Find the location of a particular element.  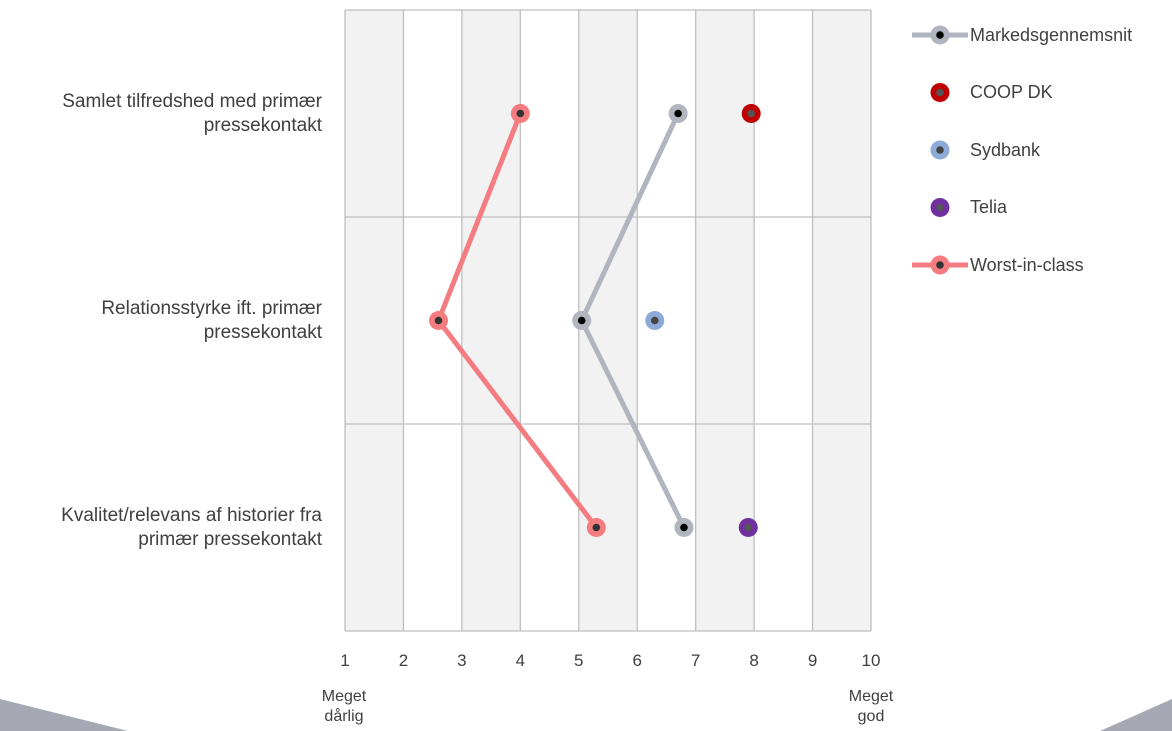

x-axis-ticks: 1 2 3 4 5 6 7 8 9 10 is located at coordinates (610, 660).